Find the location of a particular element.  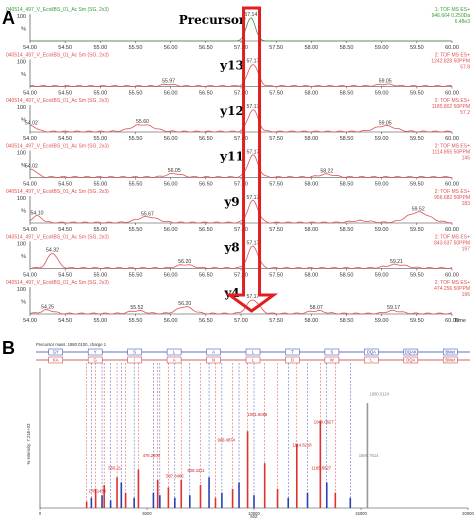

sequence-top-residue: A is located at coordinates (213, 352).